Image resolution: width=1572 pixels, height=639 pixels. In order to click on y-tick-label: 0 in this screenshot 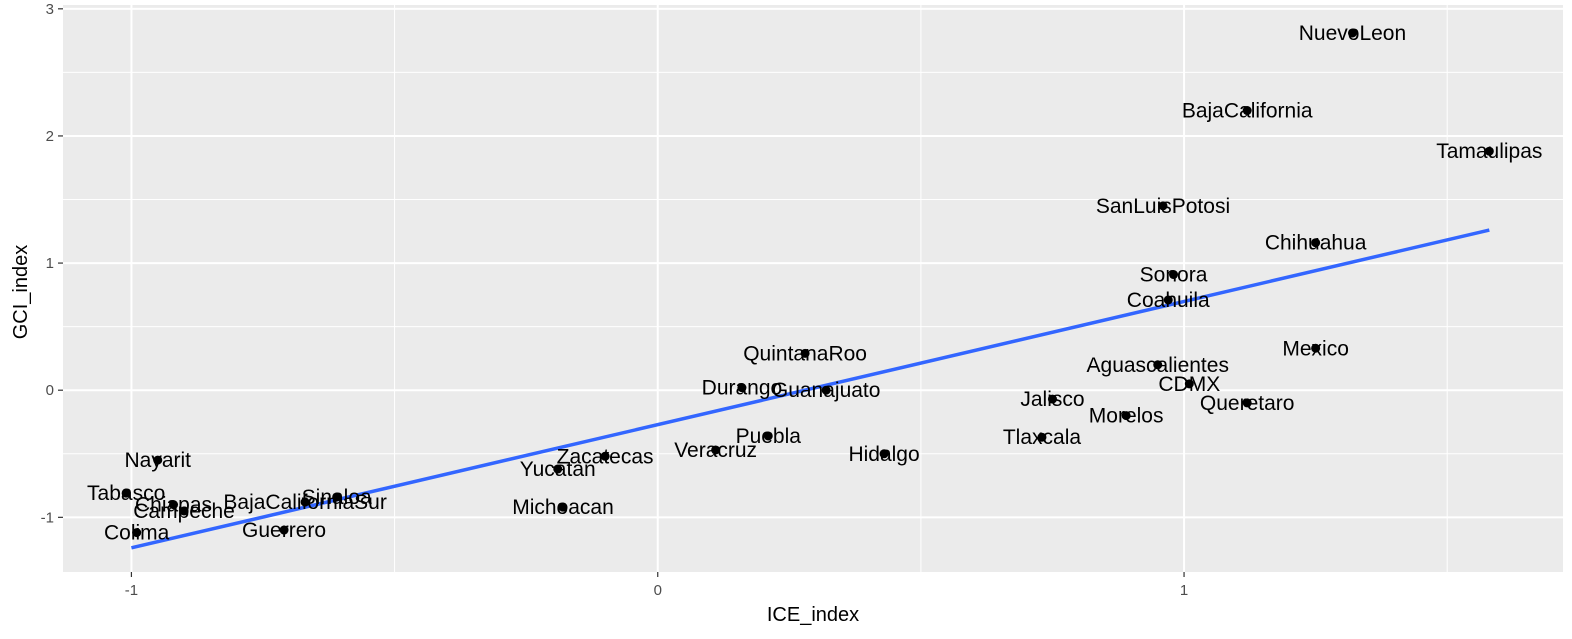, I will do `click(50, 390)`.